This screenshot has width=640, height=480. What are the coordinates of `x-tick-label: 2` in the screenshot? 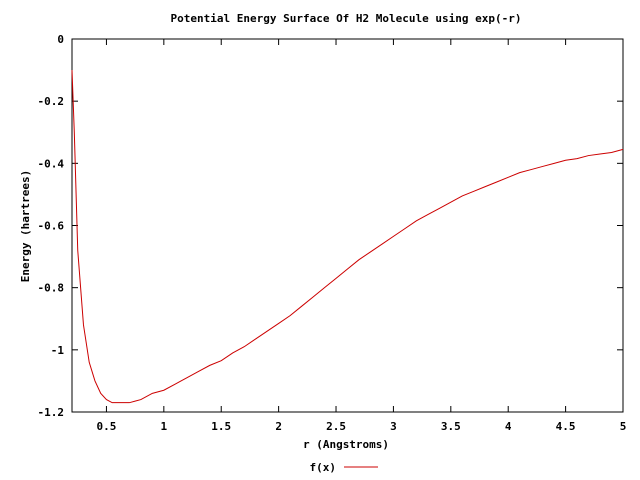 It's located at (278, 426).